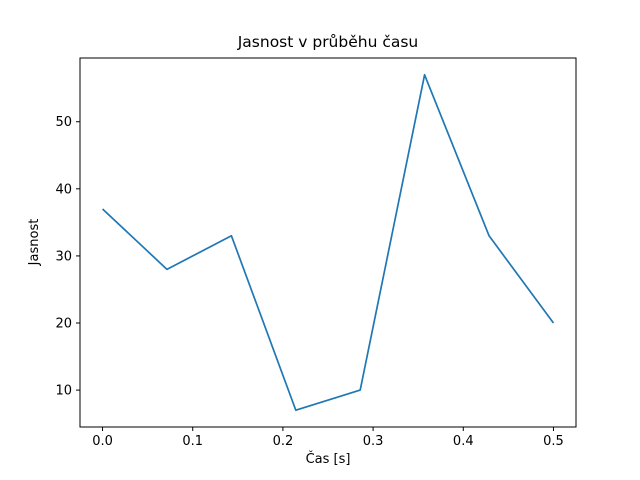 This screenshot has width=640, height=480. What do you see at coordinates (63, 256) in the screenshot?
I see `y-tick-label: 30` at bounding box center [63, 256].